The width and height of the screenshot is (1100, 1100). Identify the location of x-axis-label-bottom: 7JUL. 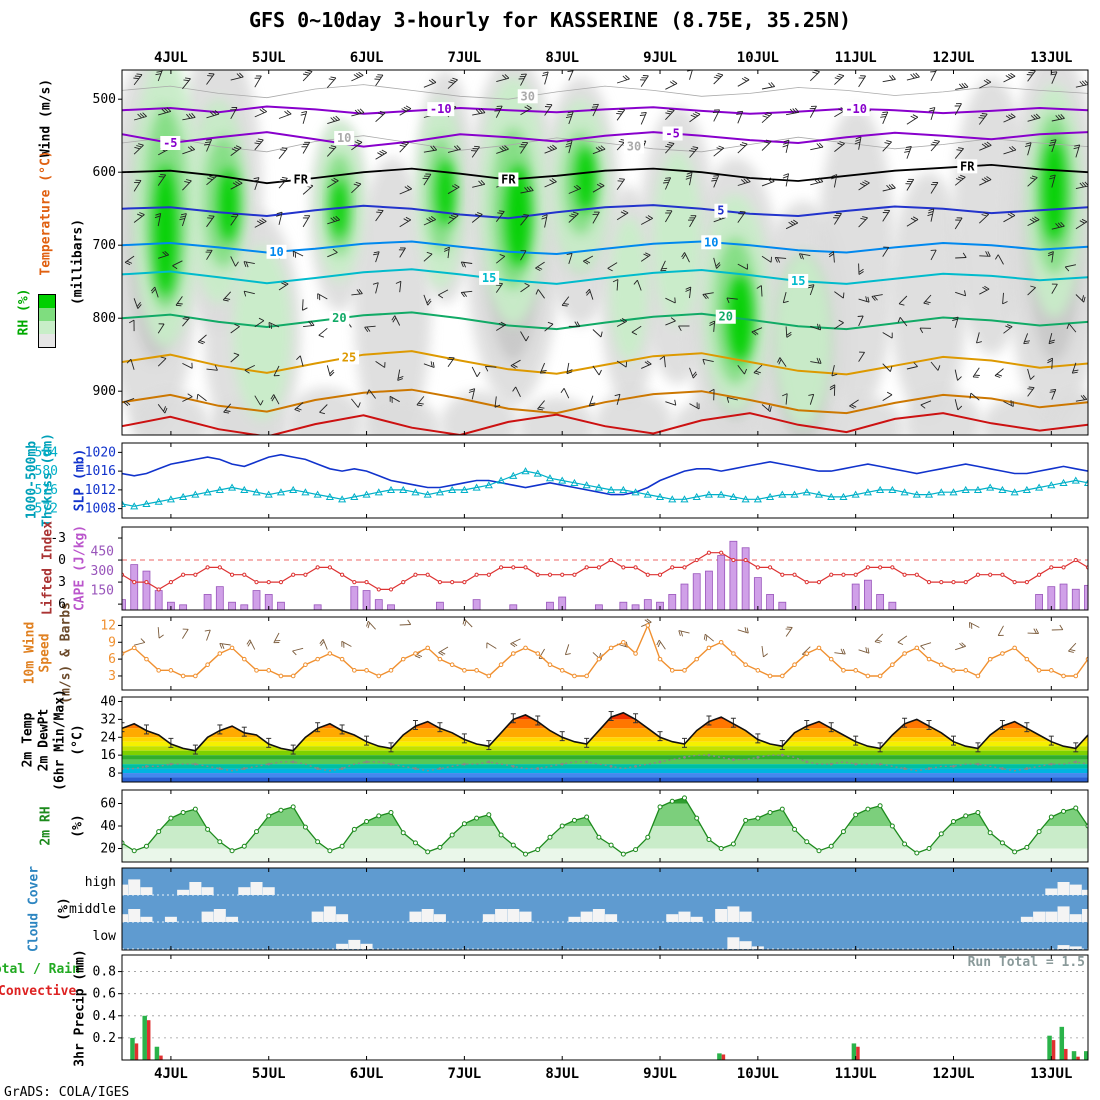
(465, 1074).